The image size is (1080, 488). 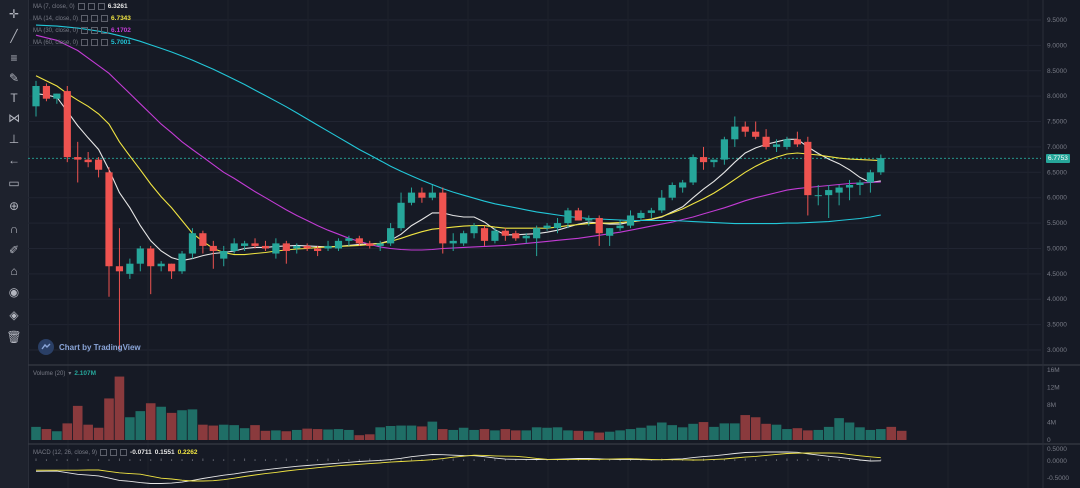 What do you see at coordinates (14, 14) in the screenshot?
I see `crosshair-icon: ✛` at bounding box center [14, 14].